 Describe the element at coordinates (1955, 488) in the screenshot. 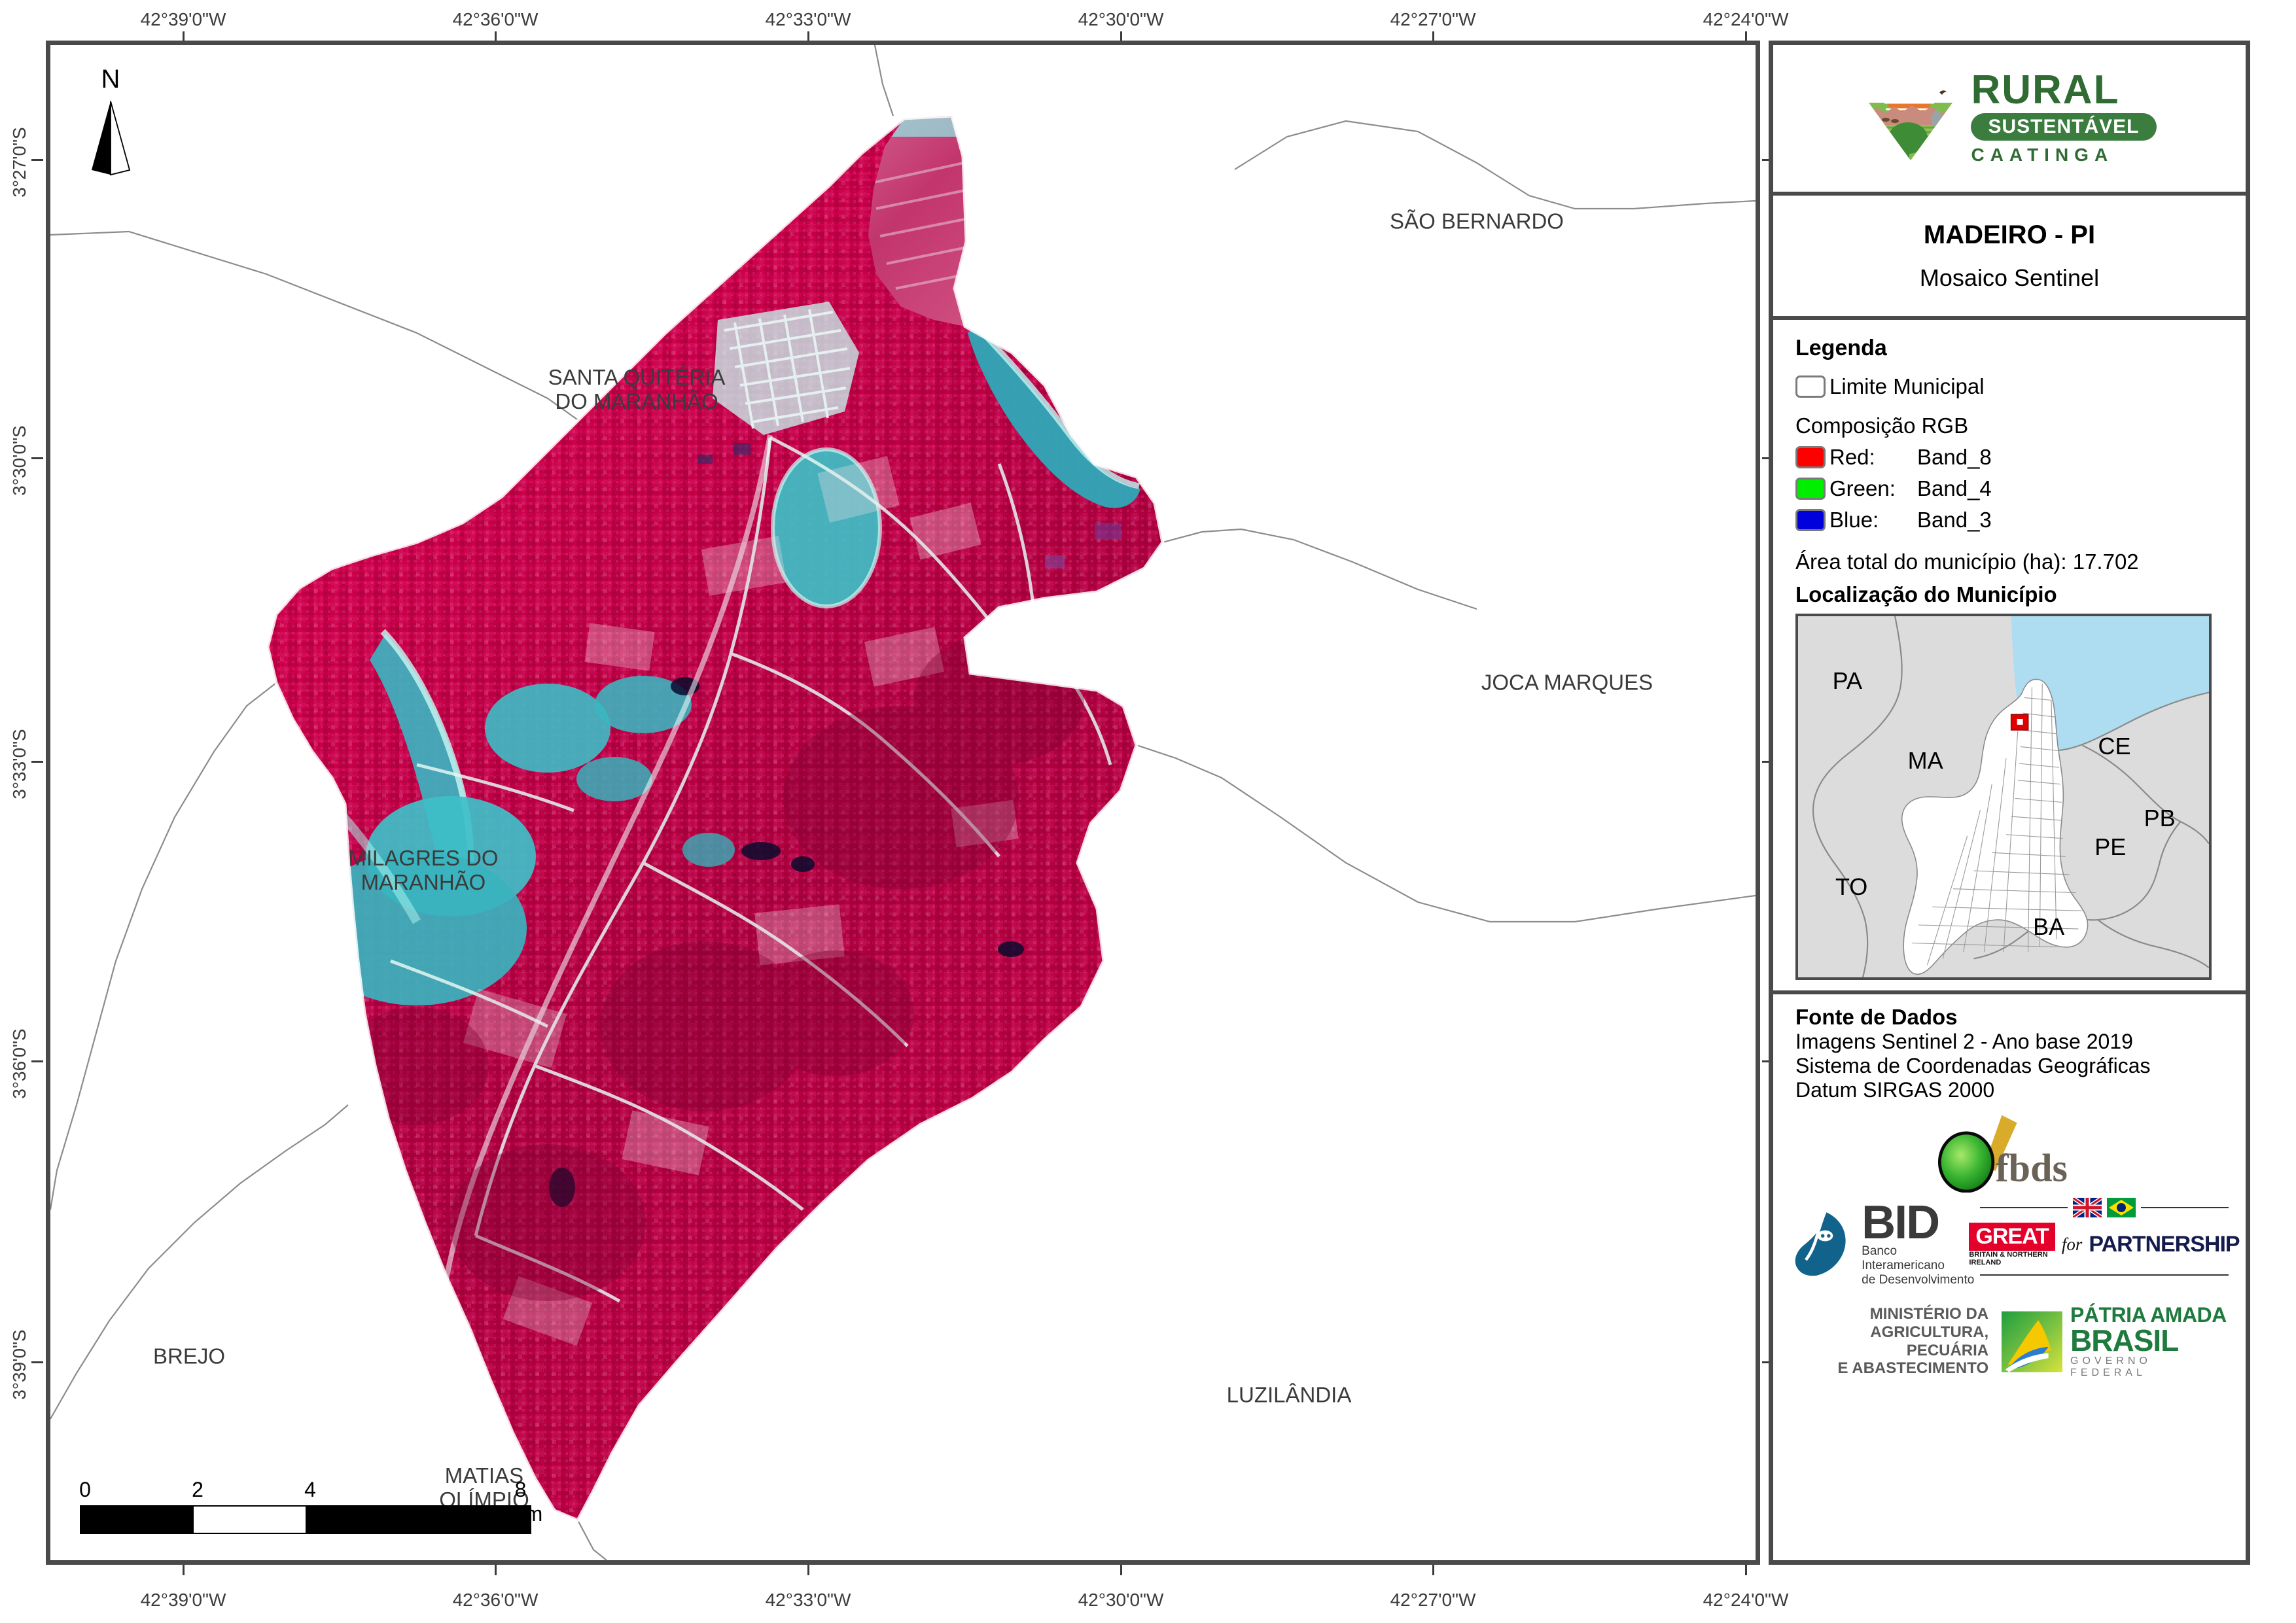

I see `green-band-name: Band_4` at that location.